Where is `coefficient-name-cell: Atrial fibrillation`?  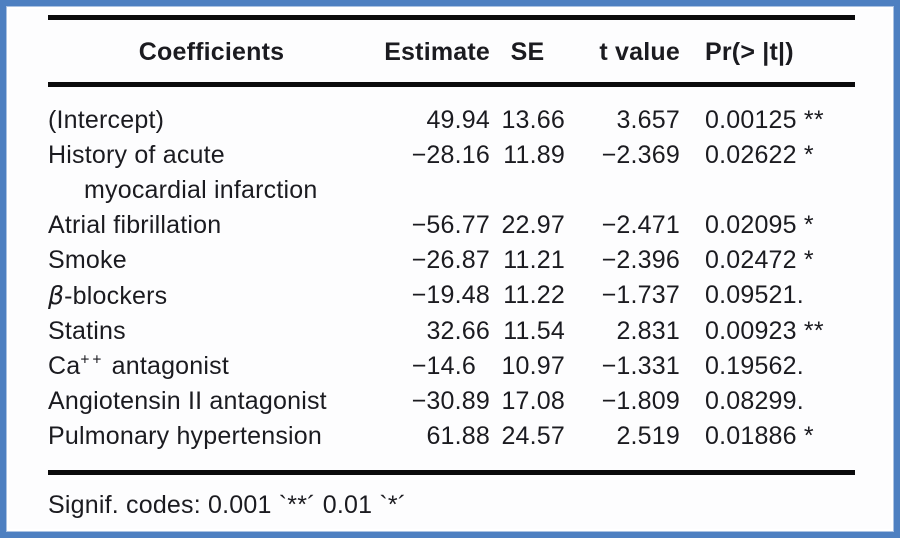 coefficient-name-cell: Atrial fibrillation is located at coordinates (135, 225).